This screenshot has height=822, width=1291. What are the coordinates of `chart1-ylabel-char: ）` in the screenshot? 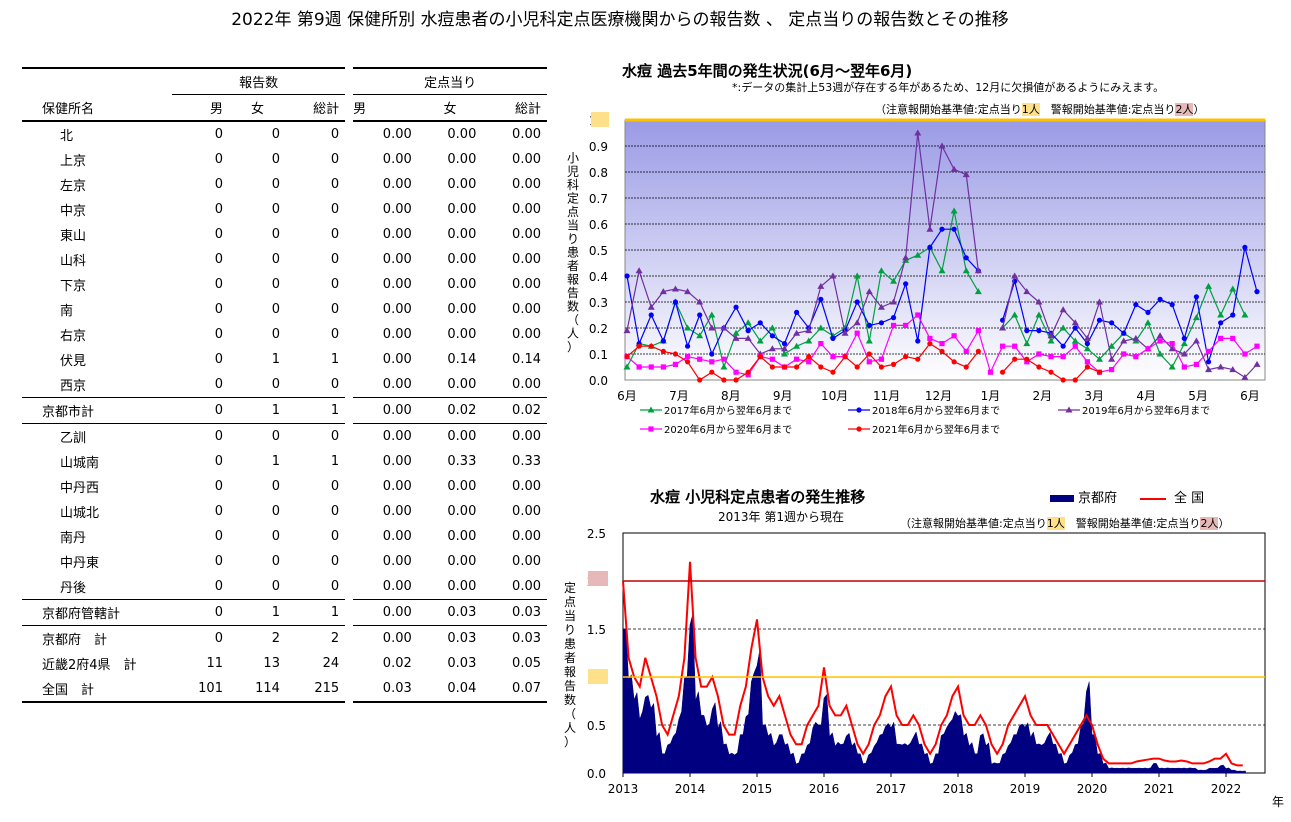 It's located at (573, 347).